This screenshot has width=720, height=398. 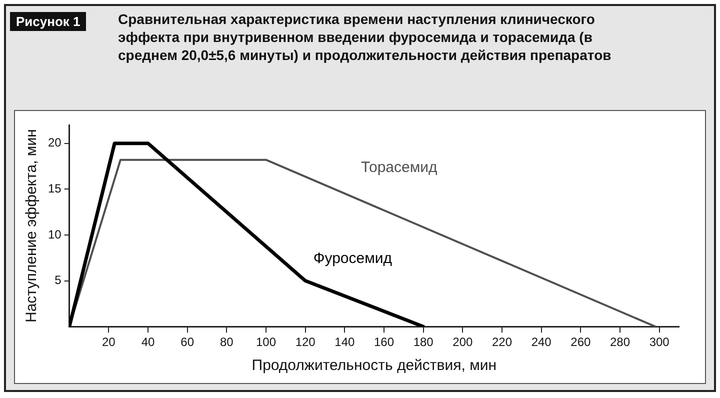 What do you see at coordinates (58, 280) in the screenshot?
I see `y-tick-label: 5` at bounding box center [58, 280].